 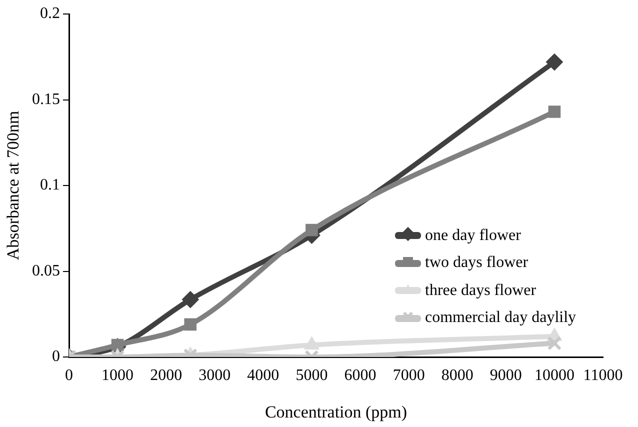 What do you see at coordinates (50, 185) in the screenshot?
I see `y-tick-label: 0.1` at bounding box center [50, 185].